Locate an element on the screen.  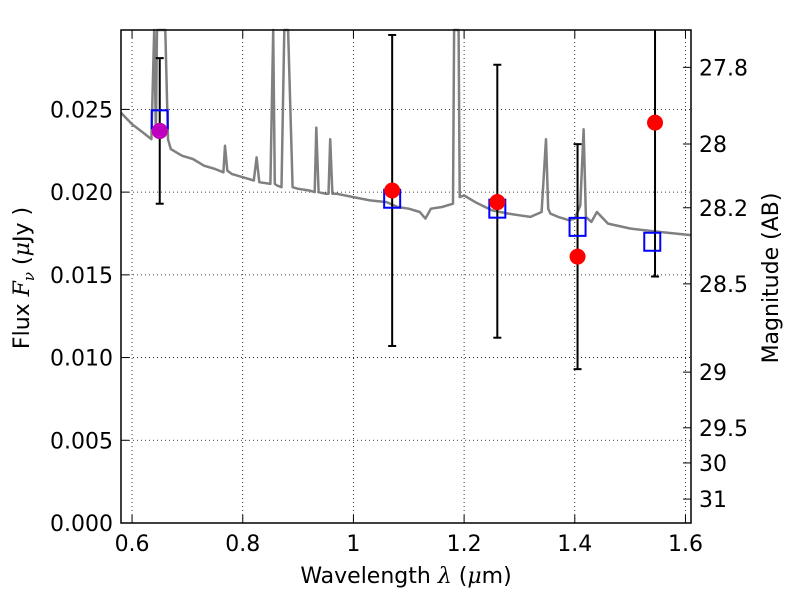
x-tick-label: 0.6 is located at coordinates (132, 544).